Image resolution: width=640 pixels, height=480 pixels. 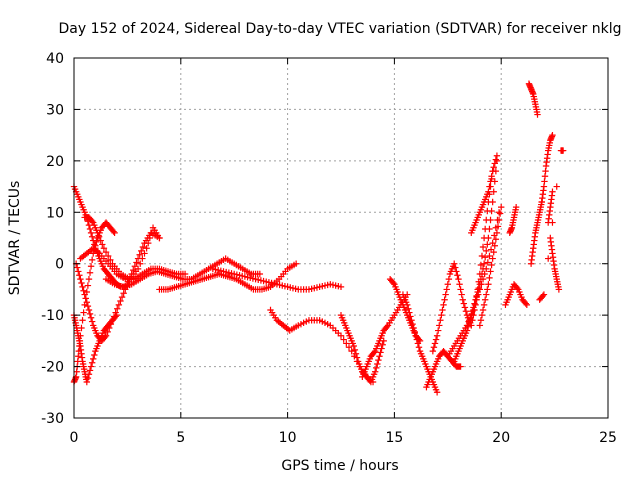 I want to click on x-tick-label: 25, so click(x=608, y=438).